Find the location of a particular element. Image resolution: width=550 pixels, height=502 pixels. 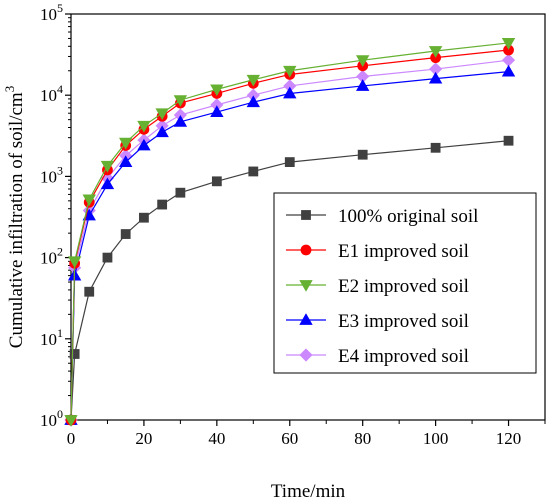

x-tick-label: 60 is located at coordinates (289, 438).